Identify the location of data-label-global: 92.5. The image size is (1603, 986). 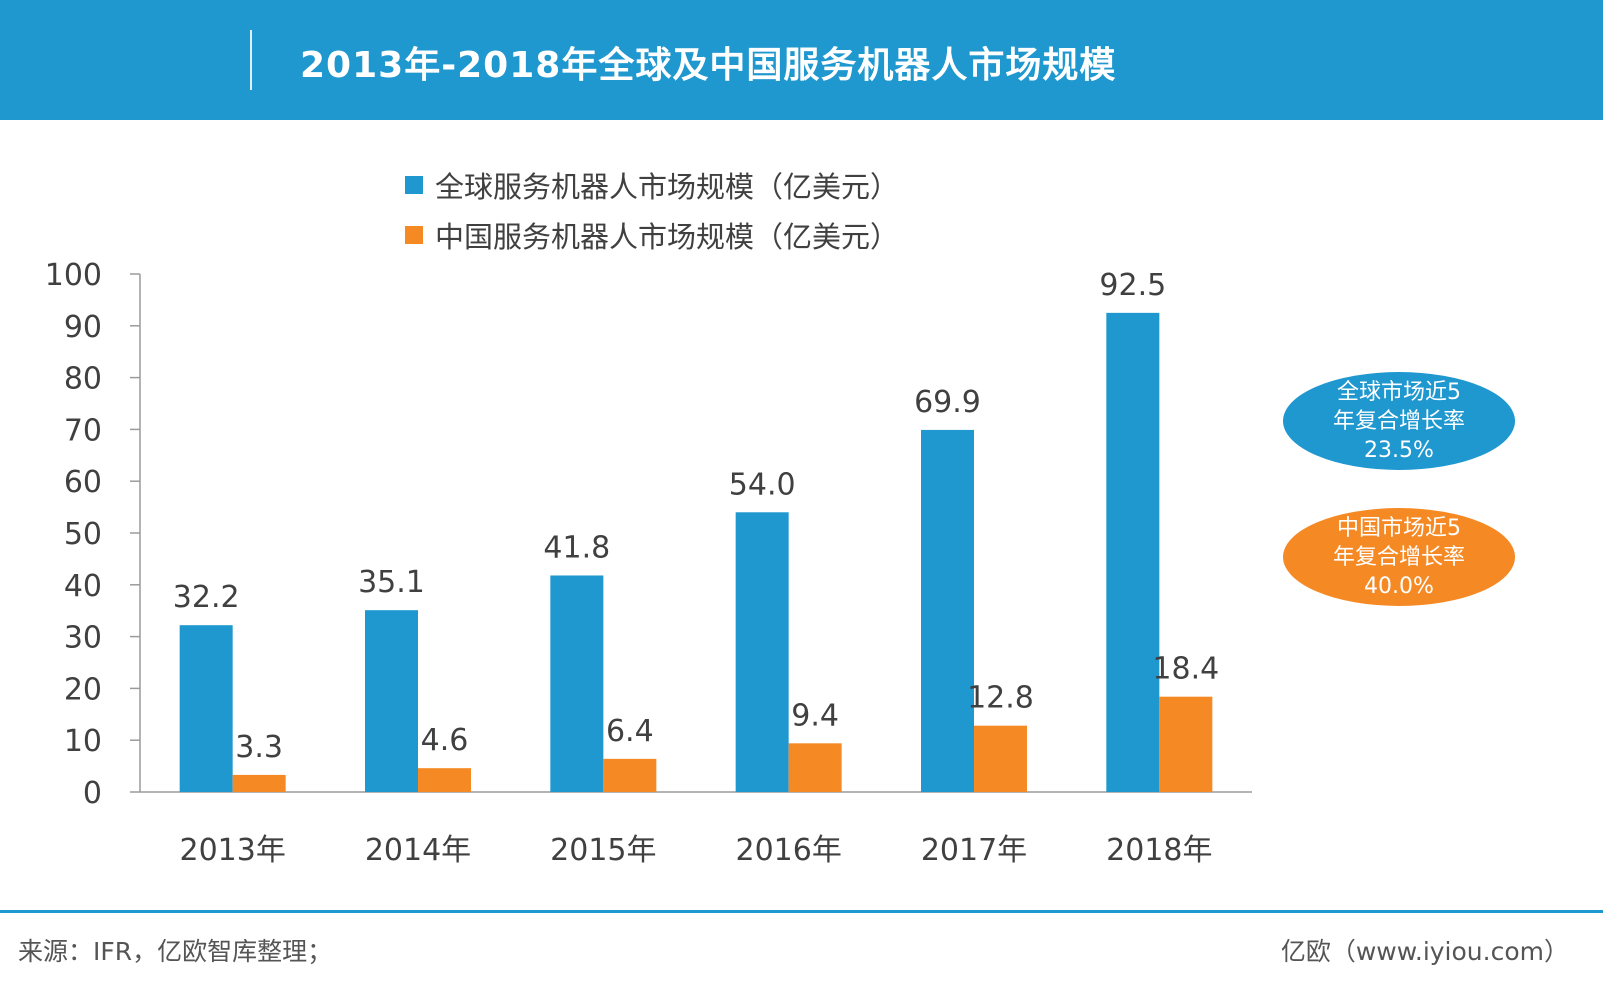
(1132, 285).